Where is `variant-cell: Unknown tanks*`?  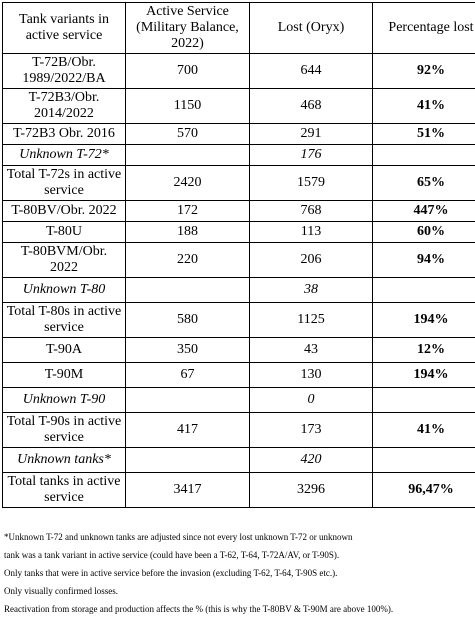 variant-cell: Unknown tanks* is located at coordinates (64, 460).